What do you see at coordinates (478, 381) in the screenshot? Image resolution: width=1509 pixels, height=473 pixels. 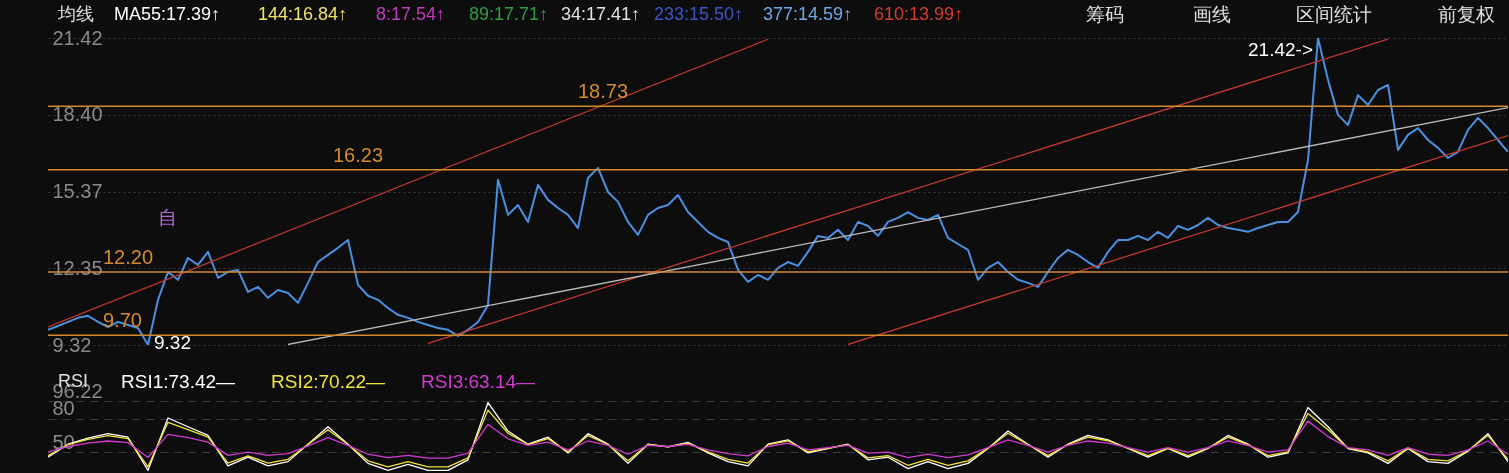 I see `text: RSI3:63.14—` at bounding box center [478, 381].